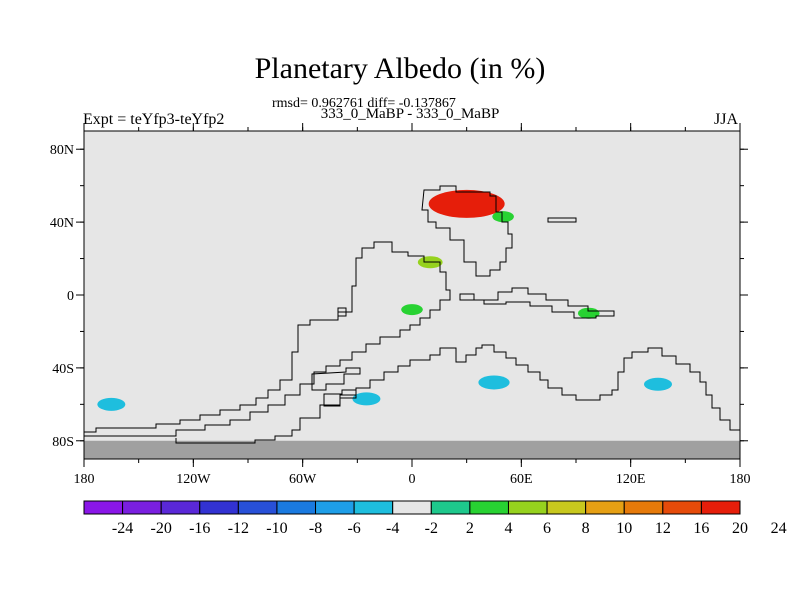  What do you see at coordinates (631, 479) in the screenshot?
I see `x-tick-label: 120E` at bounding box center [631, 479].